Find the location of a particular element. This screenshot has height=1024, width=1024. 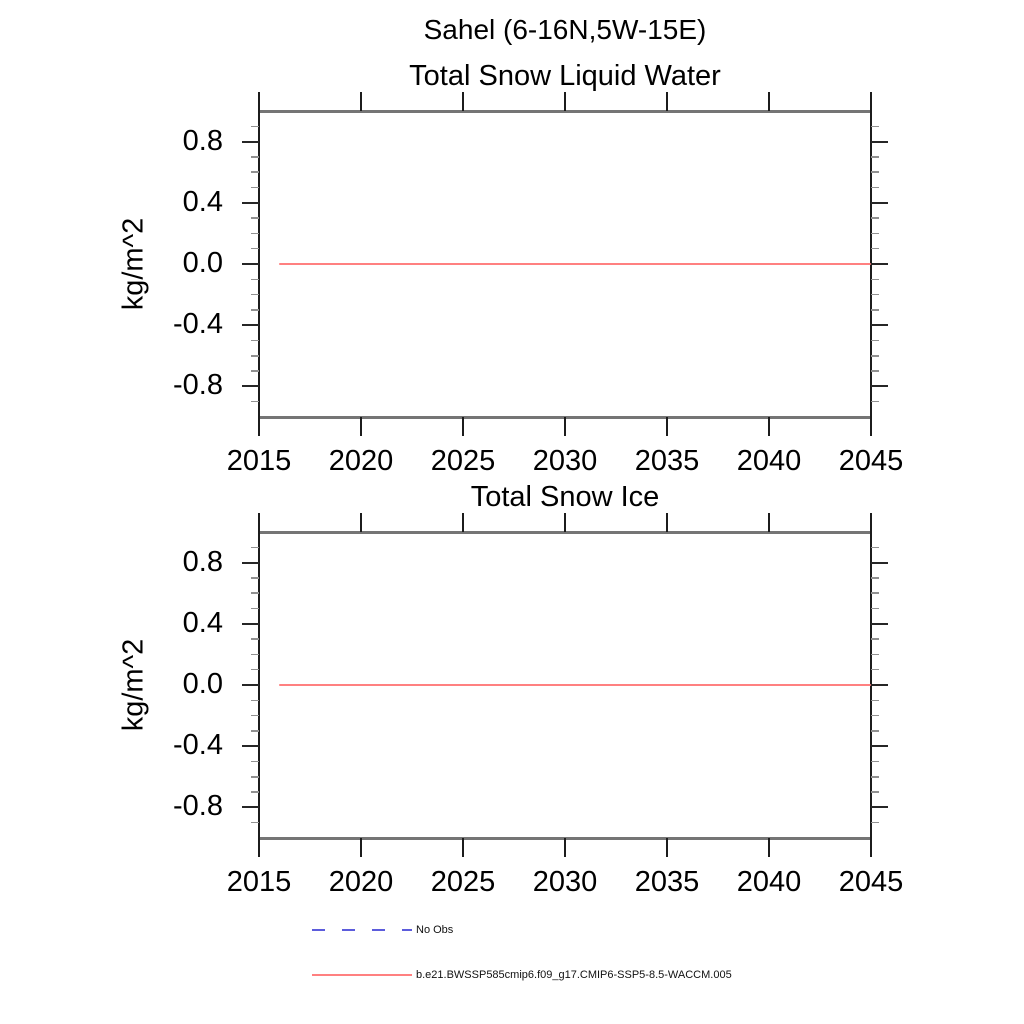

y-tick-label: -0.8 is located at coordinates (198, 385).